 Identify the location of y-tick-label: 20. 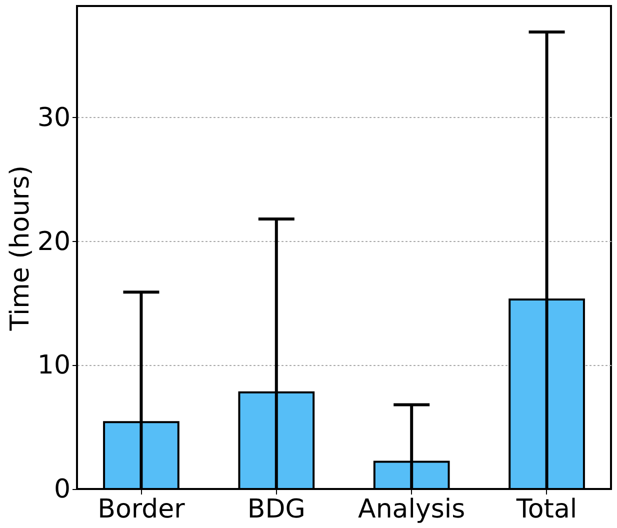
(53, 241).